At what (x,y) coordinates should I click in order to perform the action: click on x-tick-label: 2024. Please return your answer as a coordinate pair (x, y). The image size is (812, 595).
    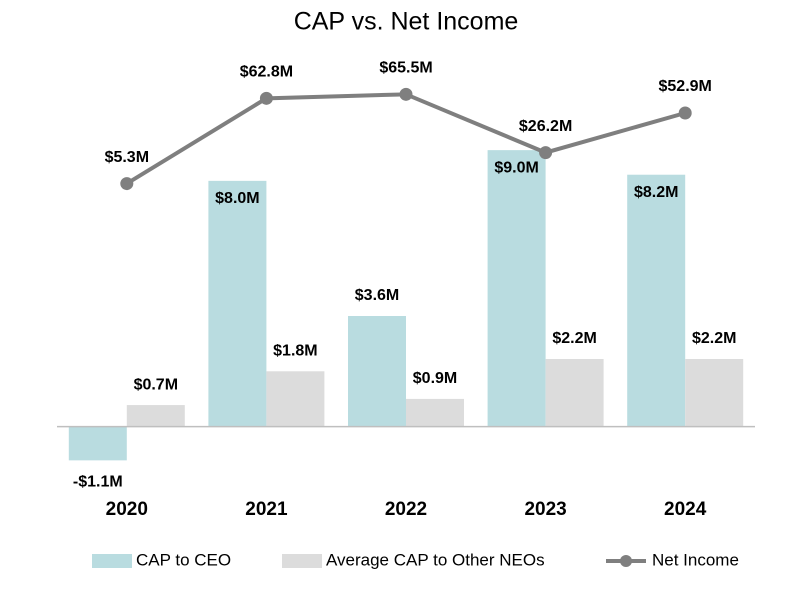
    Looking at the image, I should click on (685, 509).